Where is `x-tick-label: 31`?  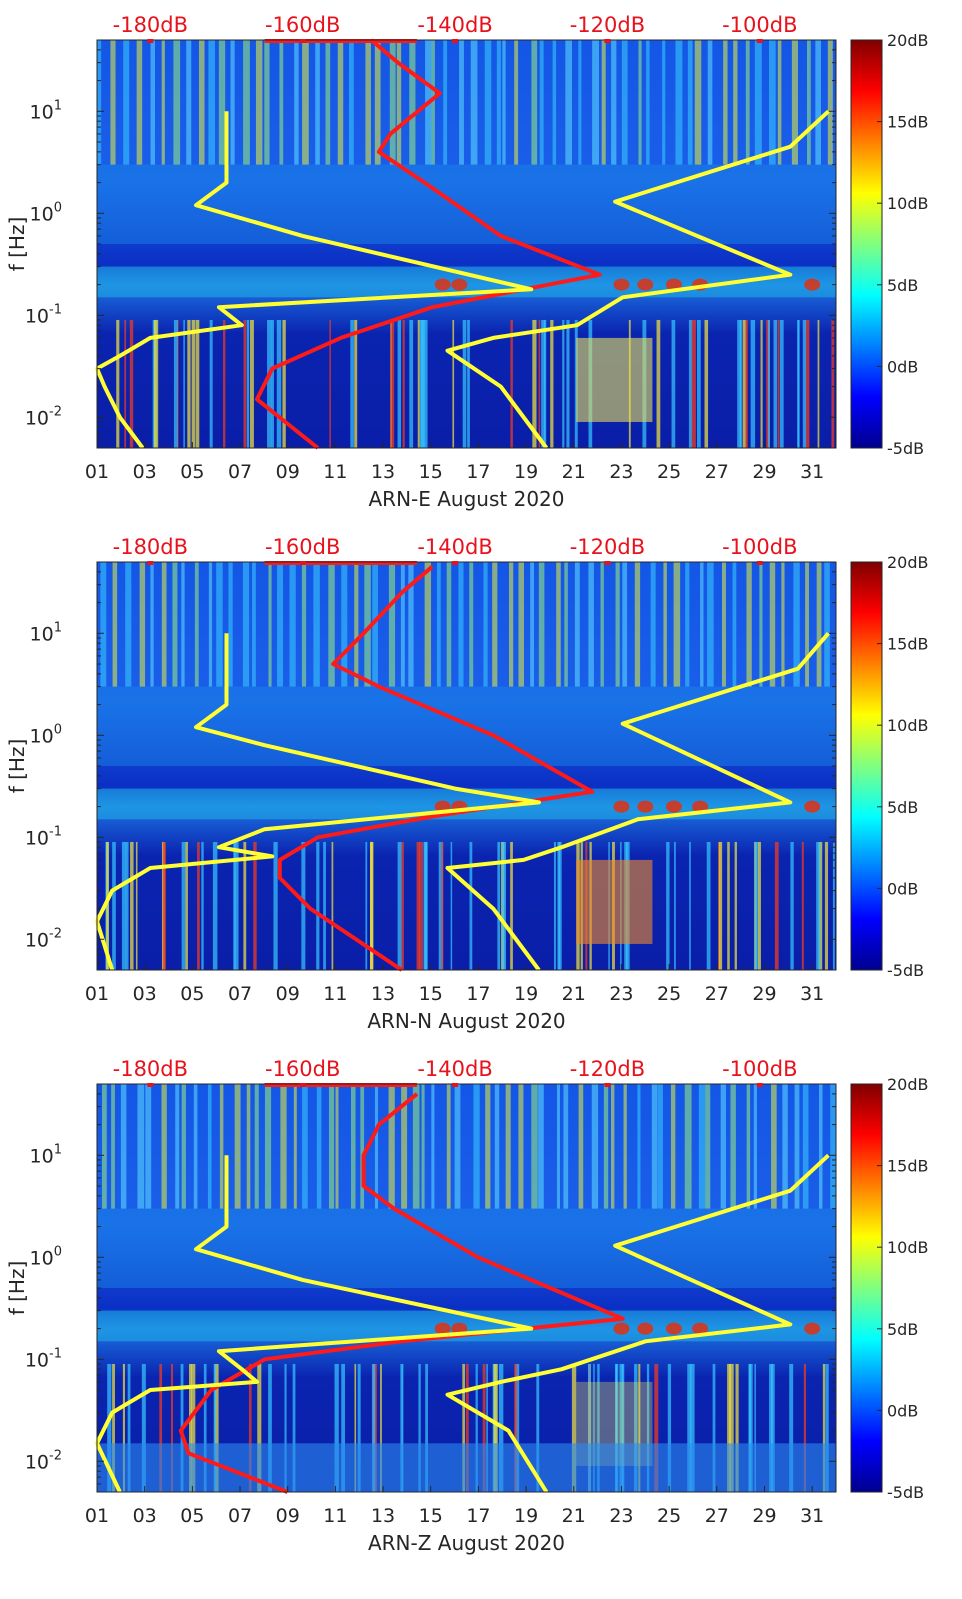
x-tick-label: 31 is located at coordinates (812, 1516).